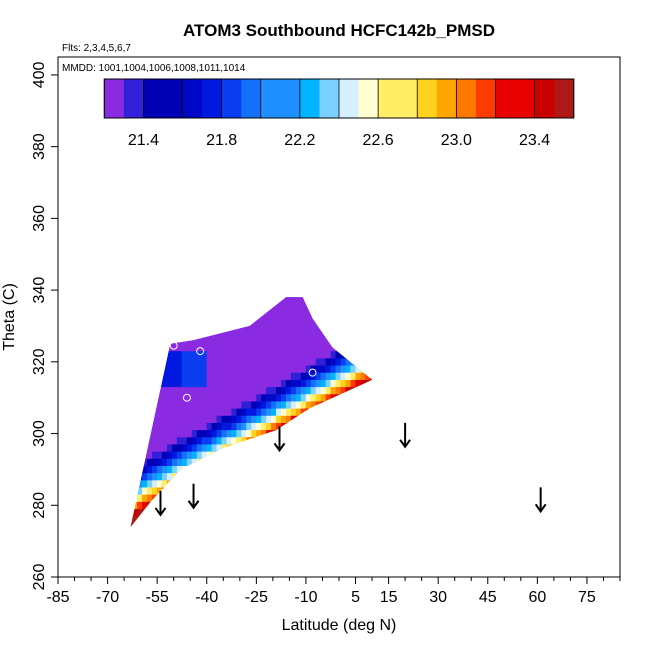  I want to click on x-tick-label: 60, so click(537, 597).